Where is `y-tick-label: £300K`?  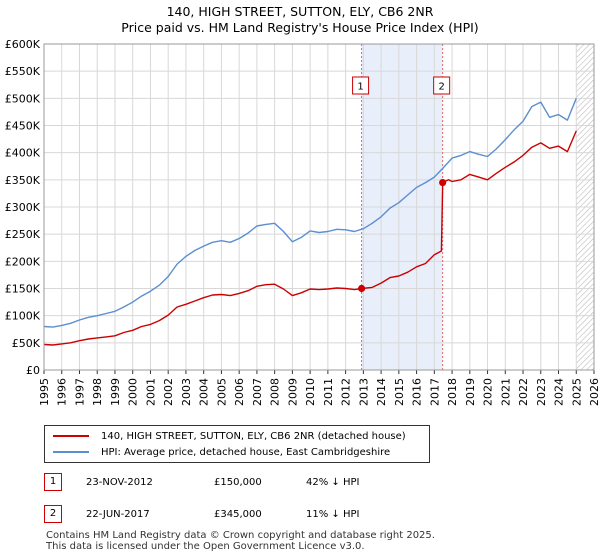 y-tick-label: £300K is located at coordinates (23, 207).